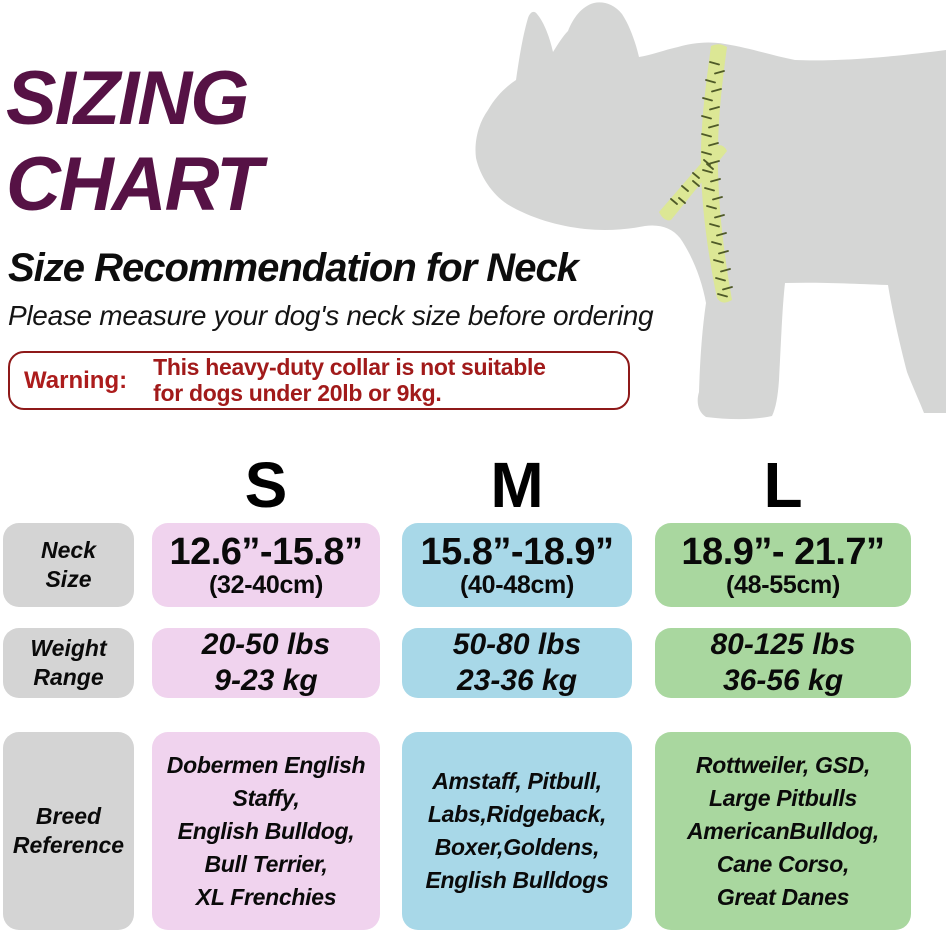  Describe the element at coordinates (517, 584) in the screenshot. I see `neck-size-cm: (40-48cm)` at that location.